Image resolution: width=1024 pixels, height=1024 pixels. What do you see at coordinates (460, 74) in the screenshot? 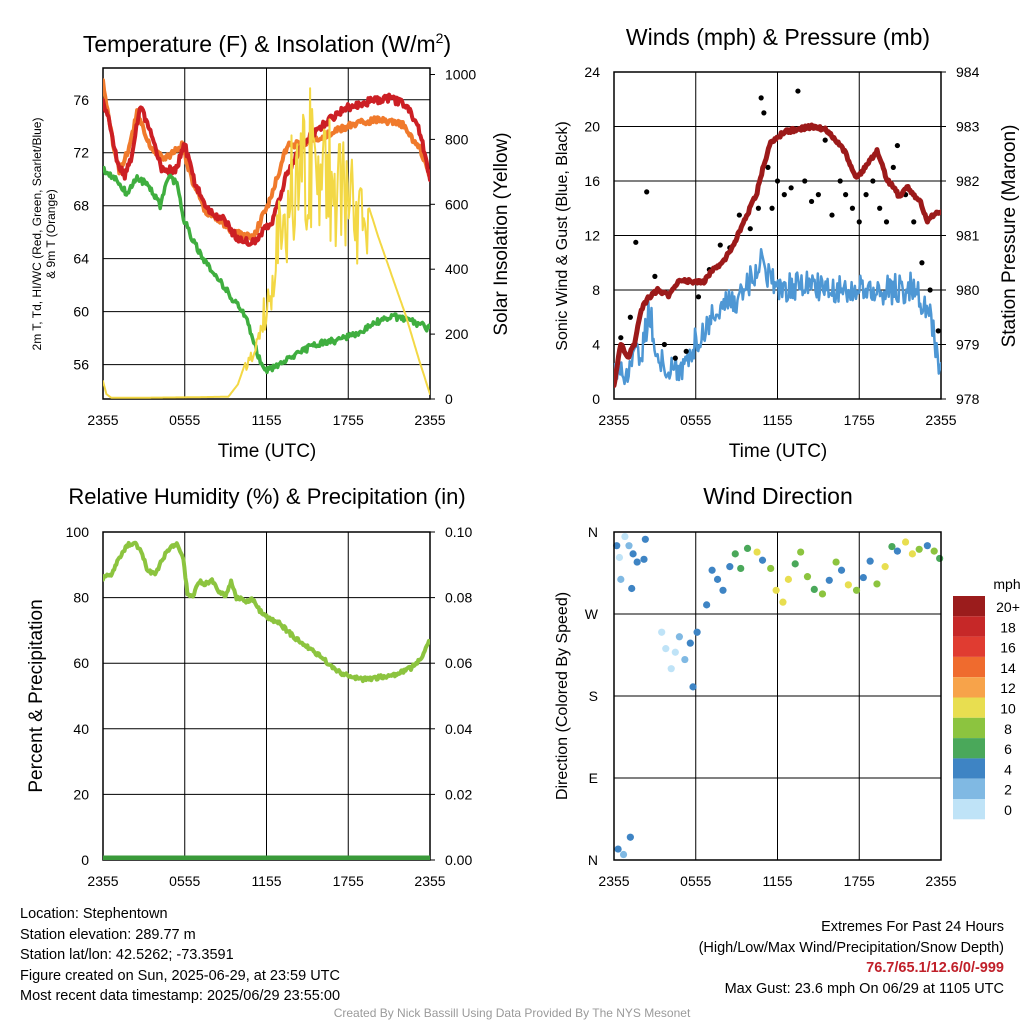
I see `y-tick-label-right: 1000` at bounding box center [460, 74].